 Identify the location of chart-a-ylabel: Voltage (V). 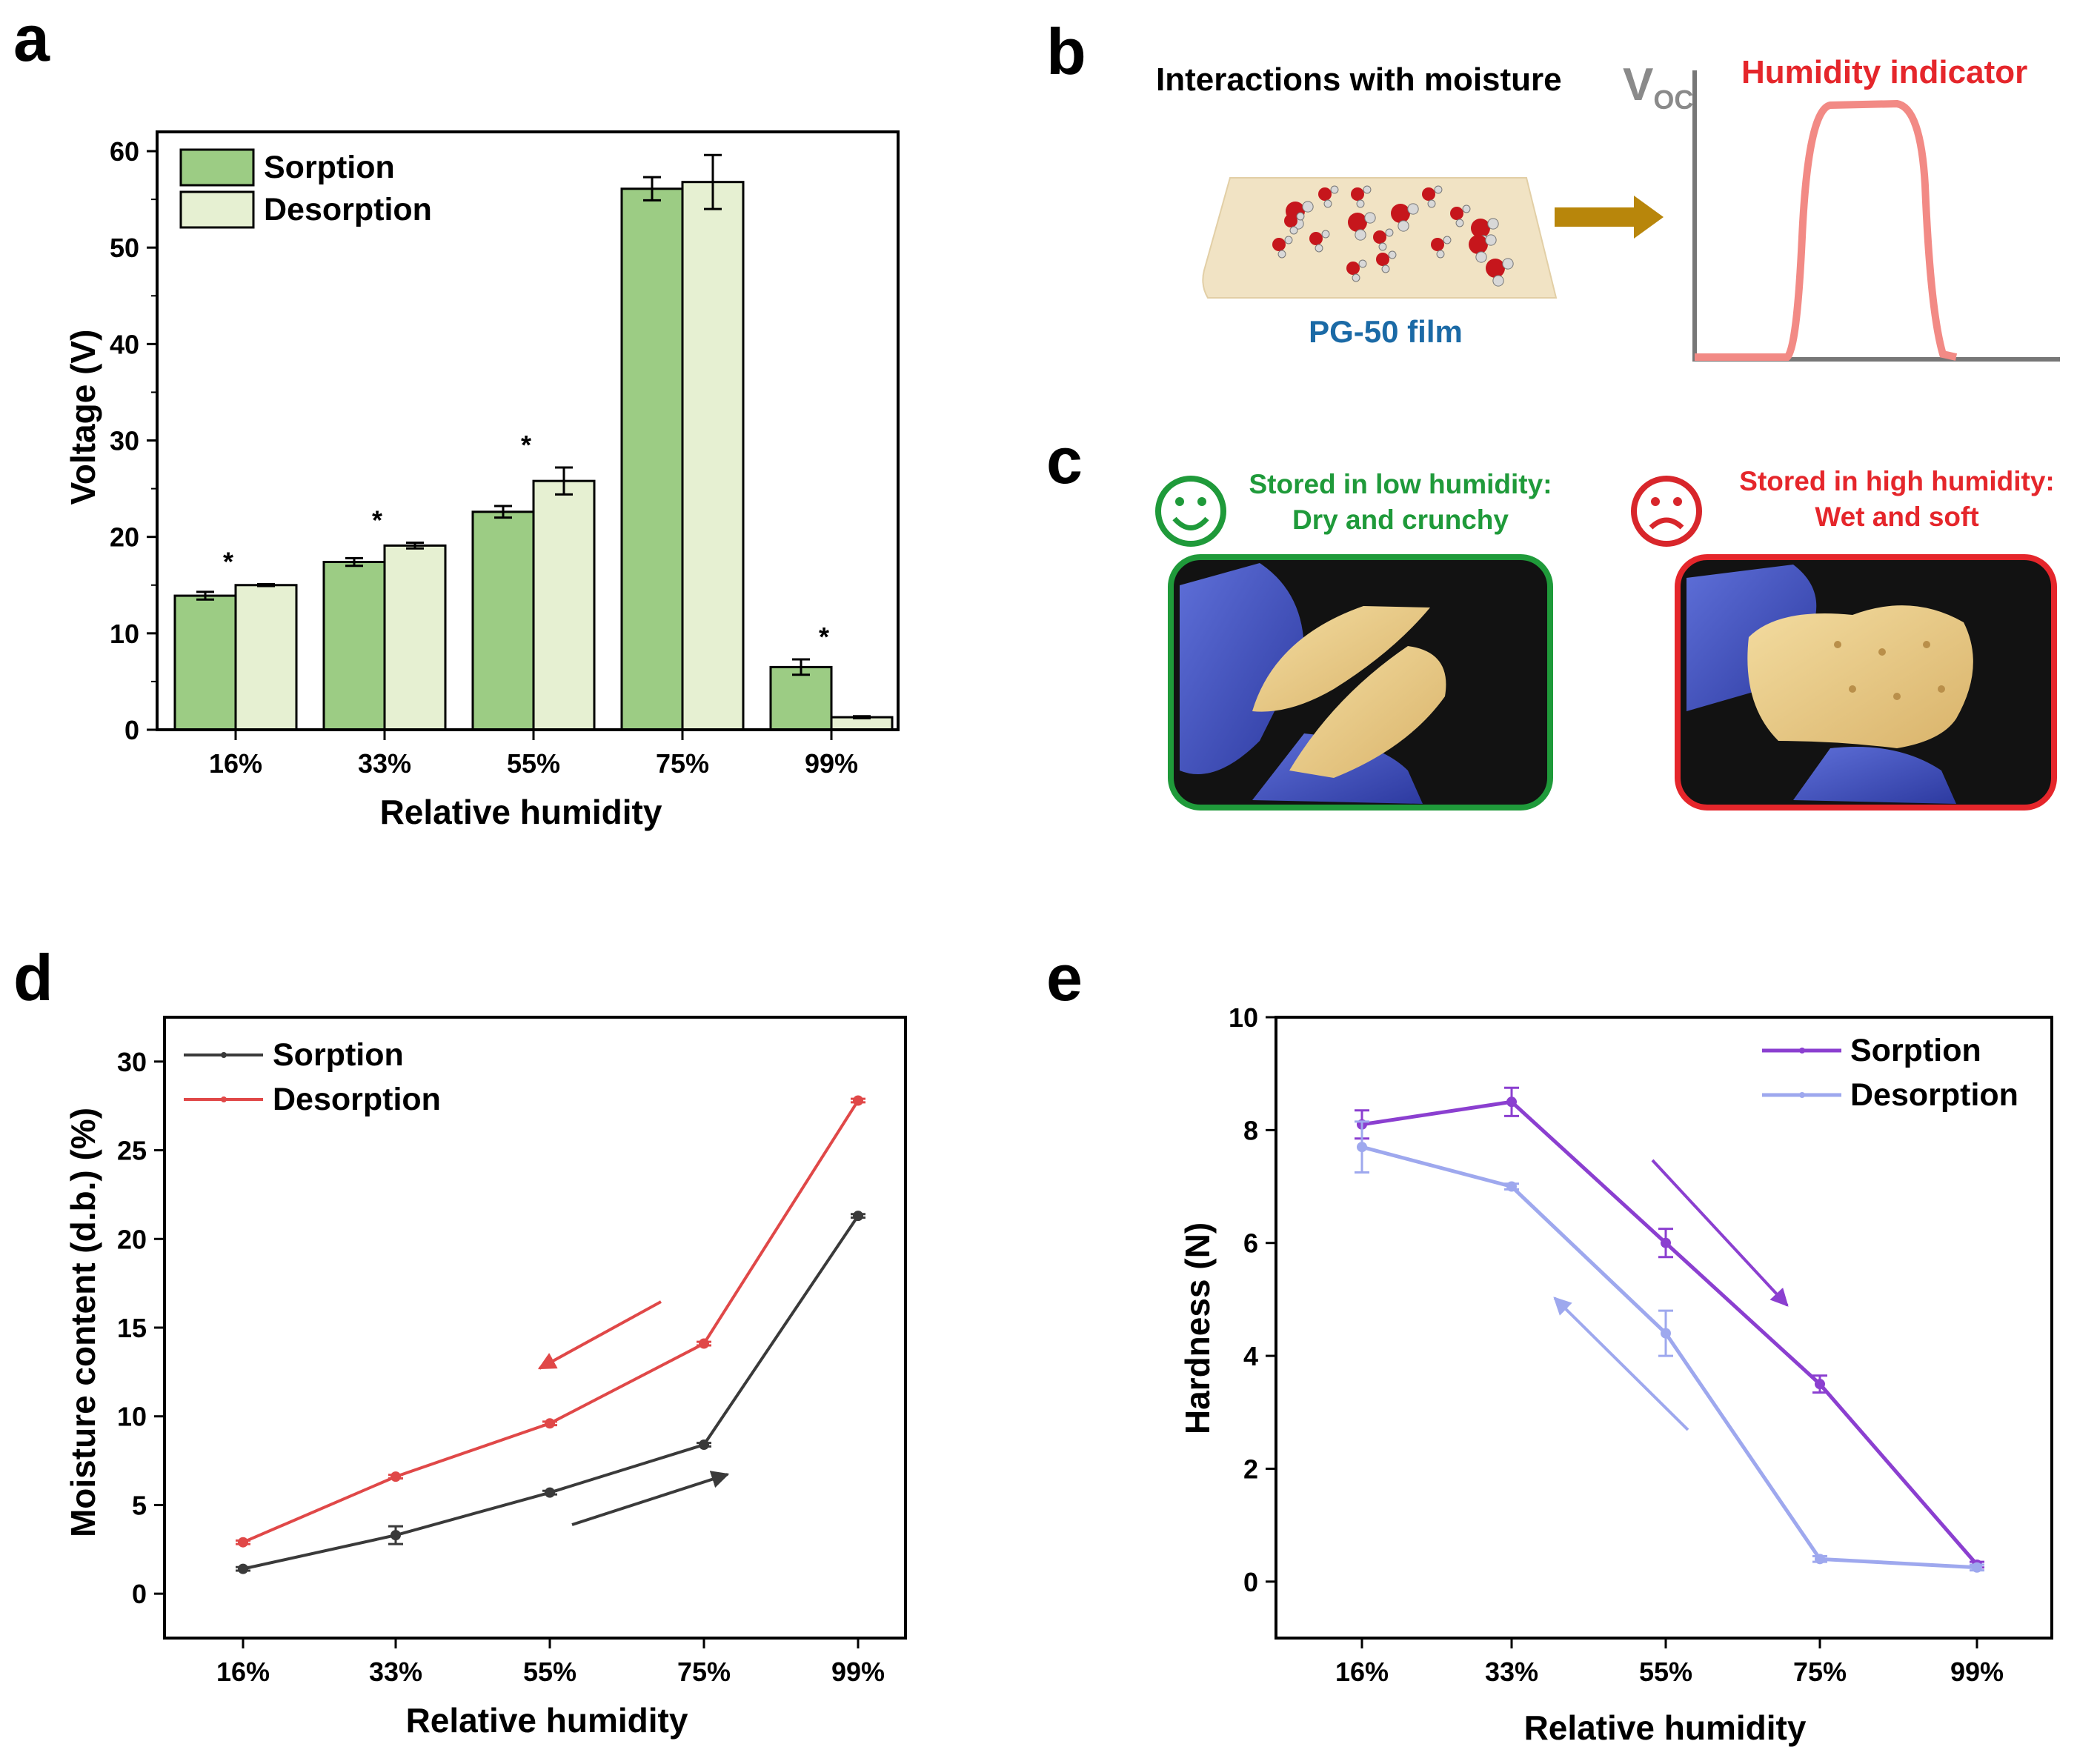
(83, 417).